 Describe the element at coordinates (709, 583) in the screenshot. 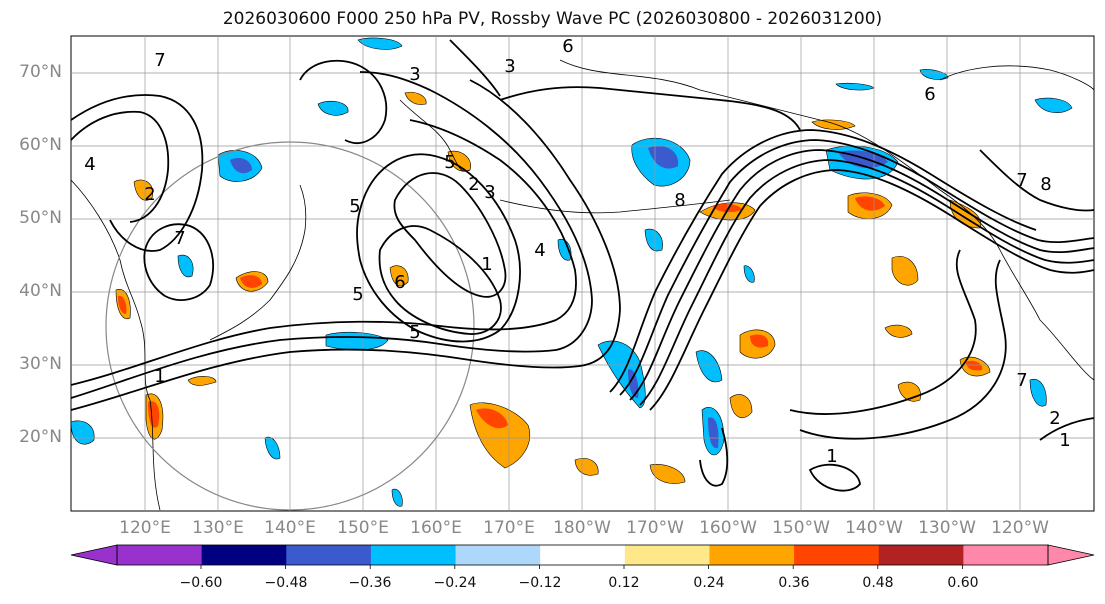

I see `colorbar-tick: 0.24` at that location.